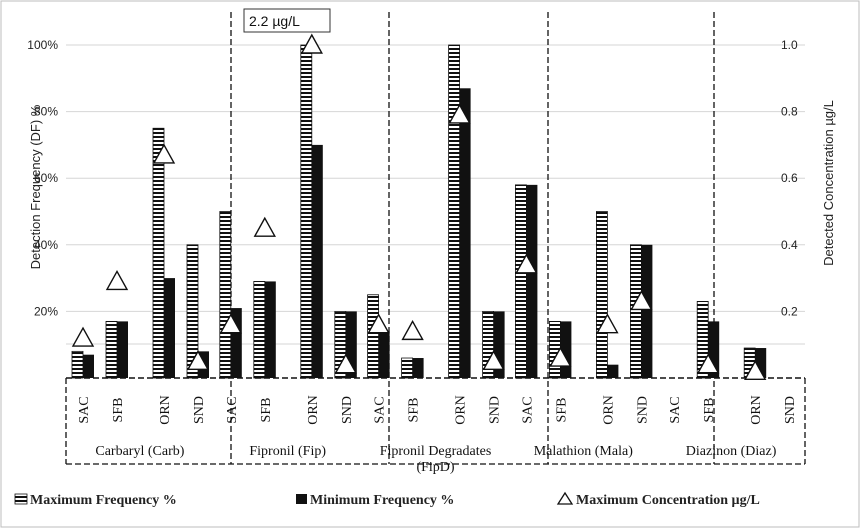 This screenshot has height=528, width=860. What do you see at coordinates (46, 112) in the screenshot?
I see `y-left-tick-label: 80%` at bounding box center [46, 112].